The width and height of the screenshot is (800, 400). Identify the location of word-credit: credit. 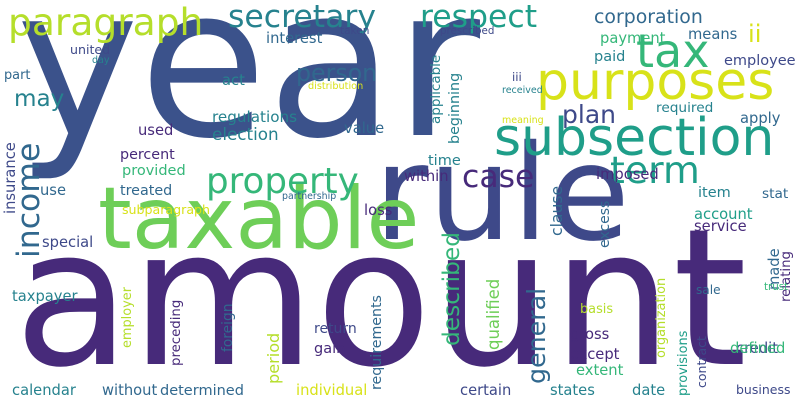
(757, 348).